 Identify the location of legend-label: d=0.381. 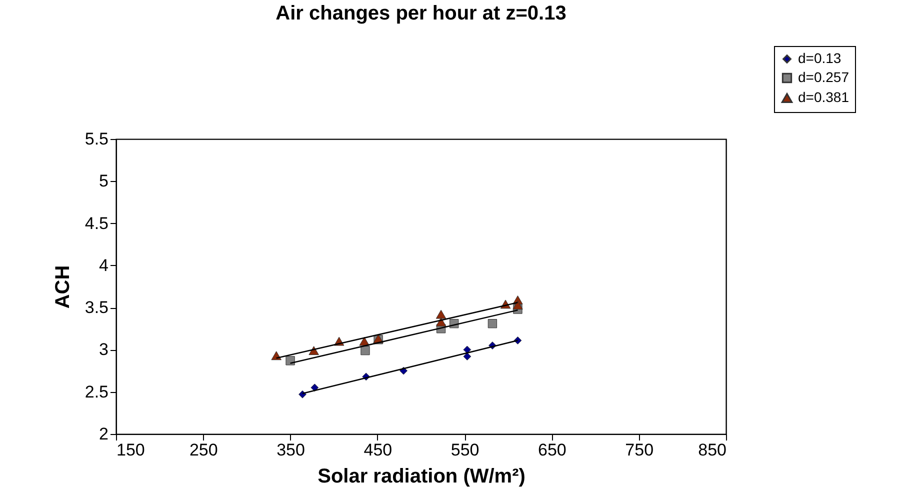
(824, 97).